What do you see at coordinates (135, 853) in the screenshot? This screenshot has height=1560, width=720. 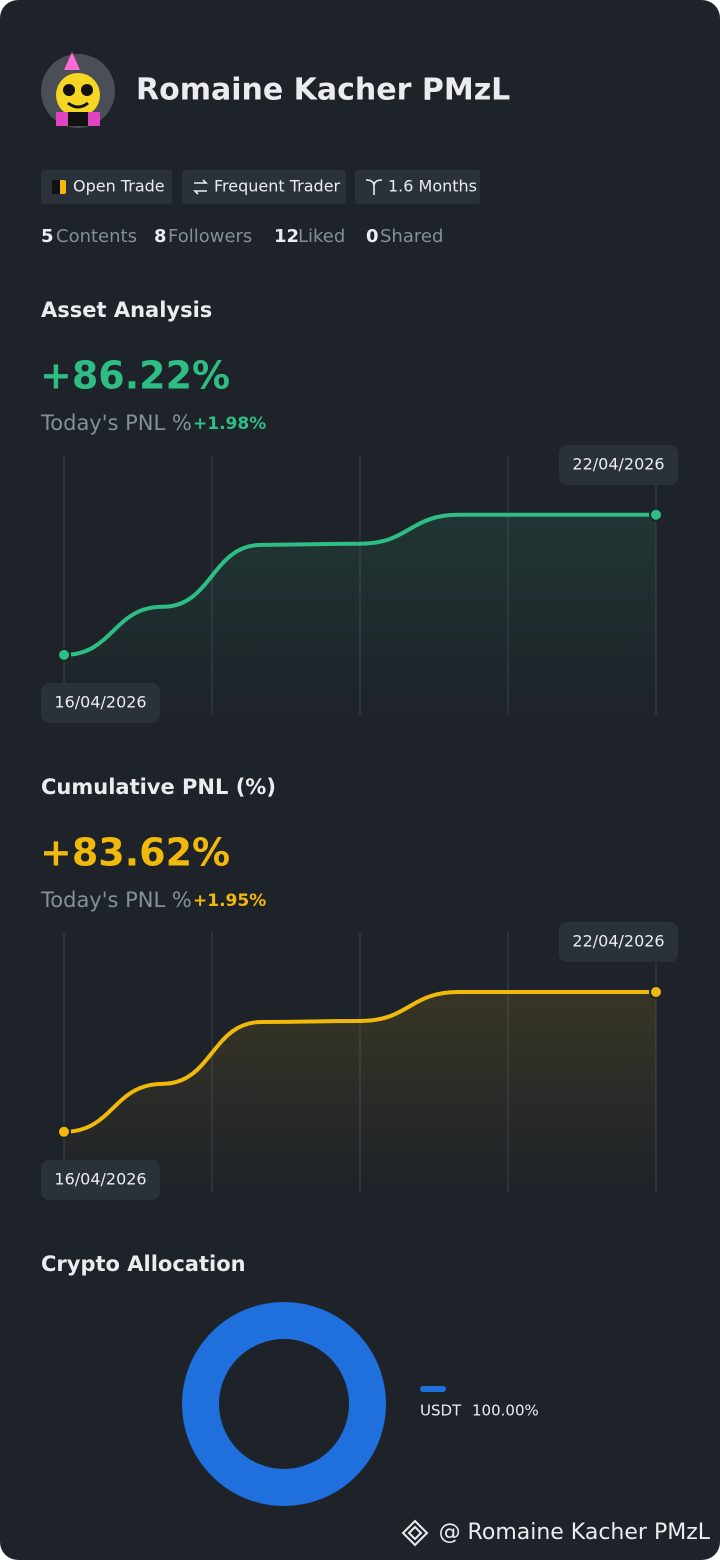 I see `headline-value: +83.62%` at bounding box center [135, 853].